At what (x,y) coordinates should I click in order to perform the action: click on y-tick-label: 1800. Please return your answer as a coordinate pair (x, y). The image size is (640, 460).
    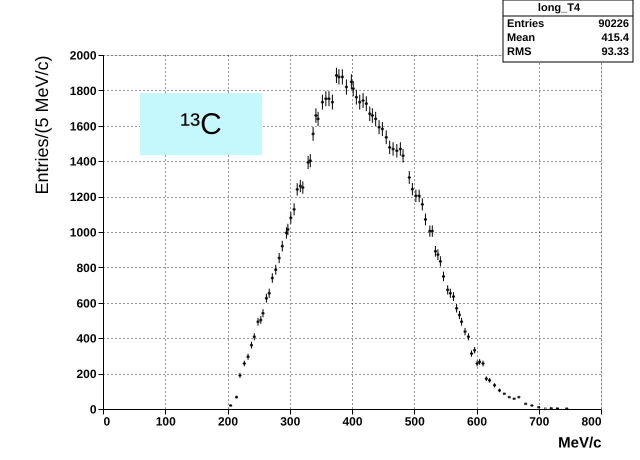
    Looking at the image, I should click on (83, 91).